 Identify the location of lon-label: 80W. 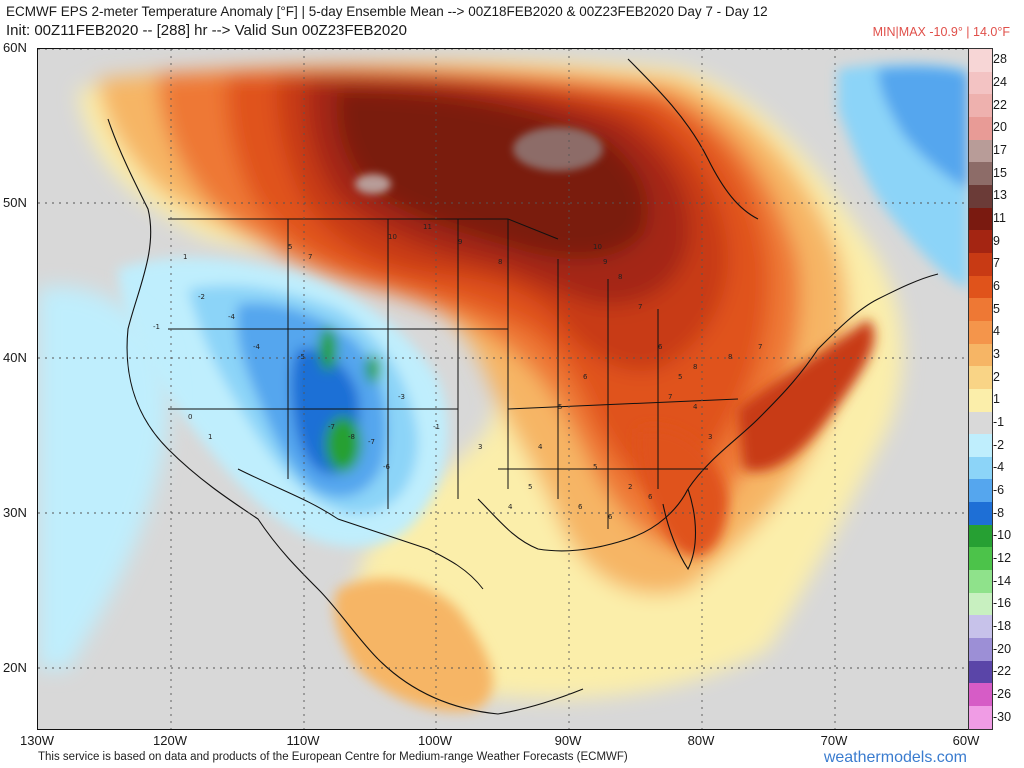
(701, 740).